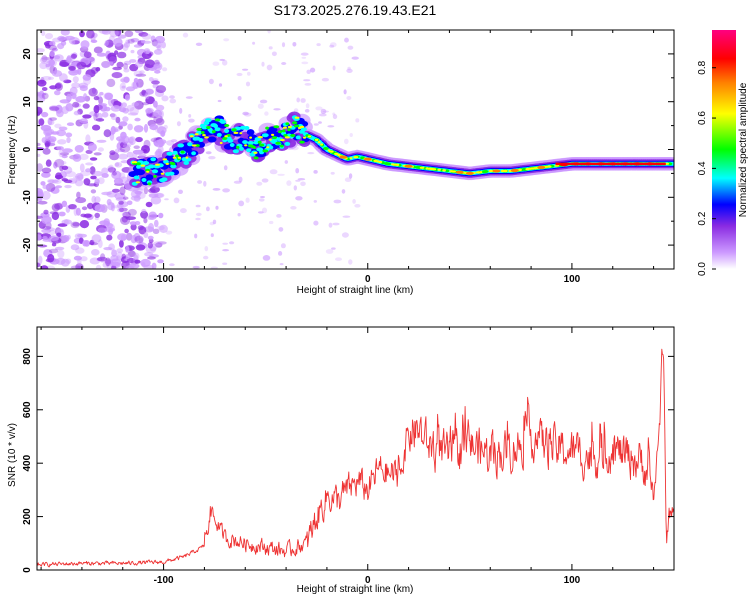 The image size is (750, 600). What do you see at coordinates (368, 279) in the screenshot?
I see `x-tick-label: 0` at bounding box center [368, 279].